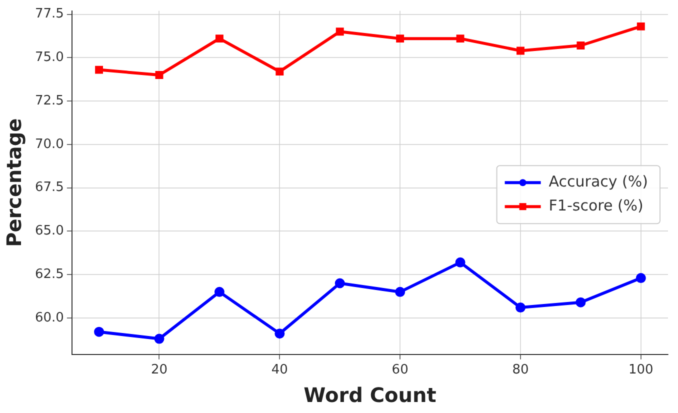 The width and height of the screenshot is (678, 413). What do you see at coordinates (159, 370) in the screenshot?
I see `x-tick-label: 20` at bounding box center [159, 370].